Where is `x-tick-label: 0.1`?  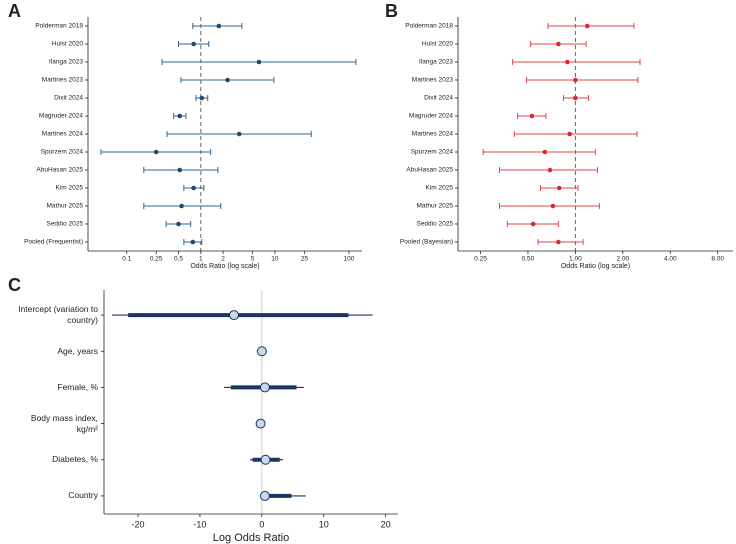 x-tick-label: 0.1 is located at coordinates (126, 259).